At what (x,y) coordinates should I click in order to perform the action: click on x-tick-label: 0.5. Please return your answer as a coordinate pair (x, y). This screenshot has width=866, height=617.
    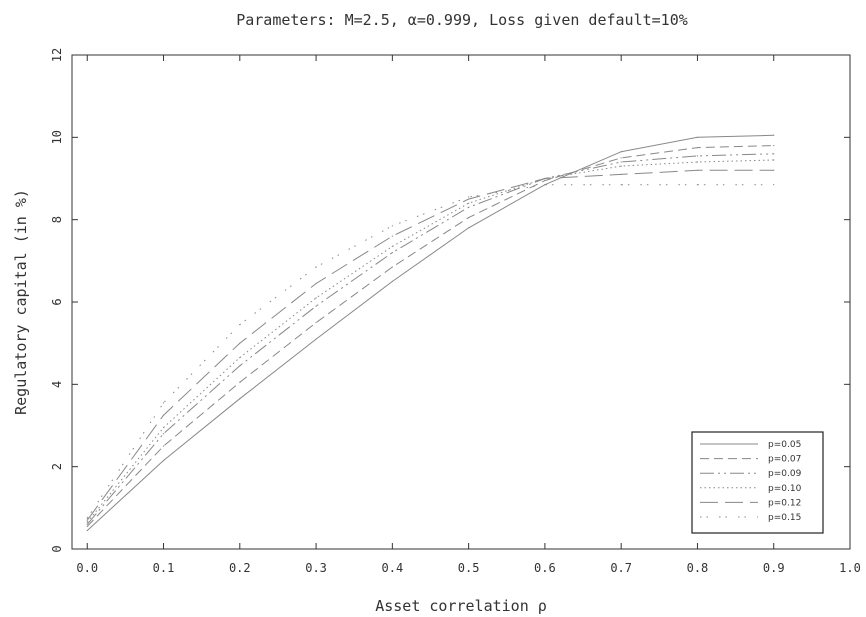
    Looking at the image, I should click on (469, 568).